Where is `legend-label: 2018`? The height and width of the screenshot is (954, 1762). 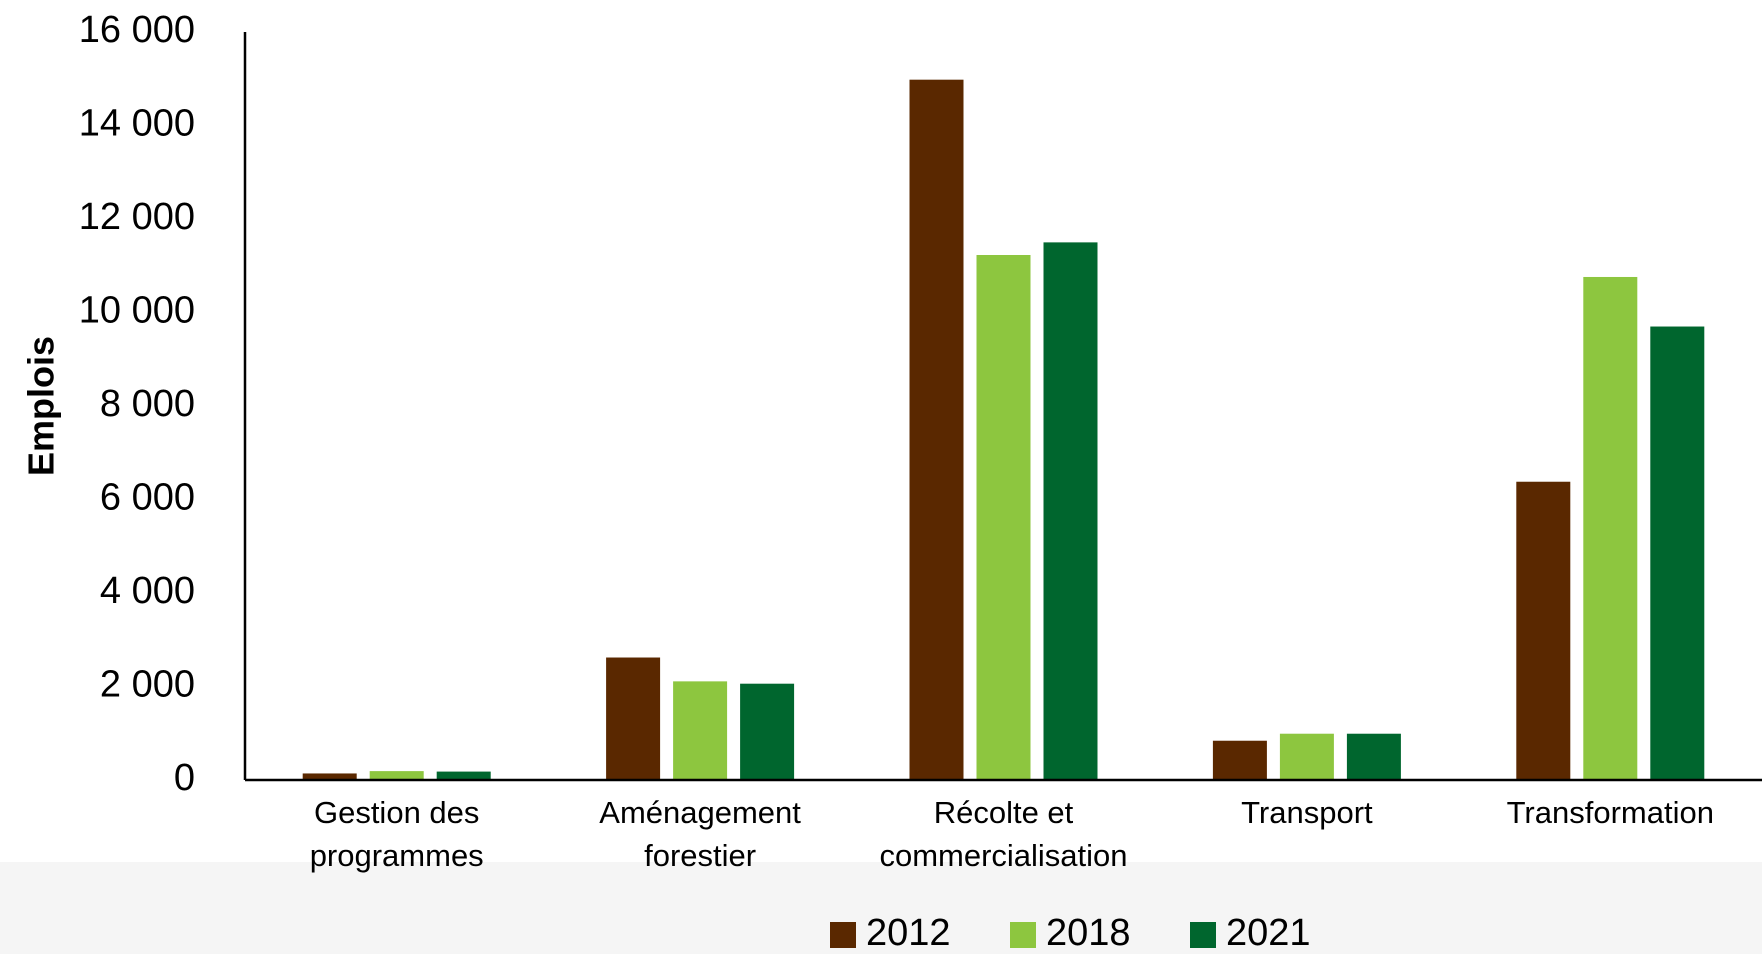
legend-label: 2018 is located at coordinates (1088, 933).